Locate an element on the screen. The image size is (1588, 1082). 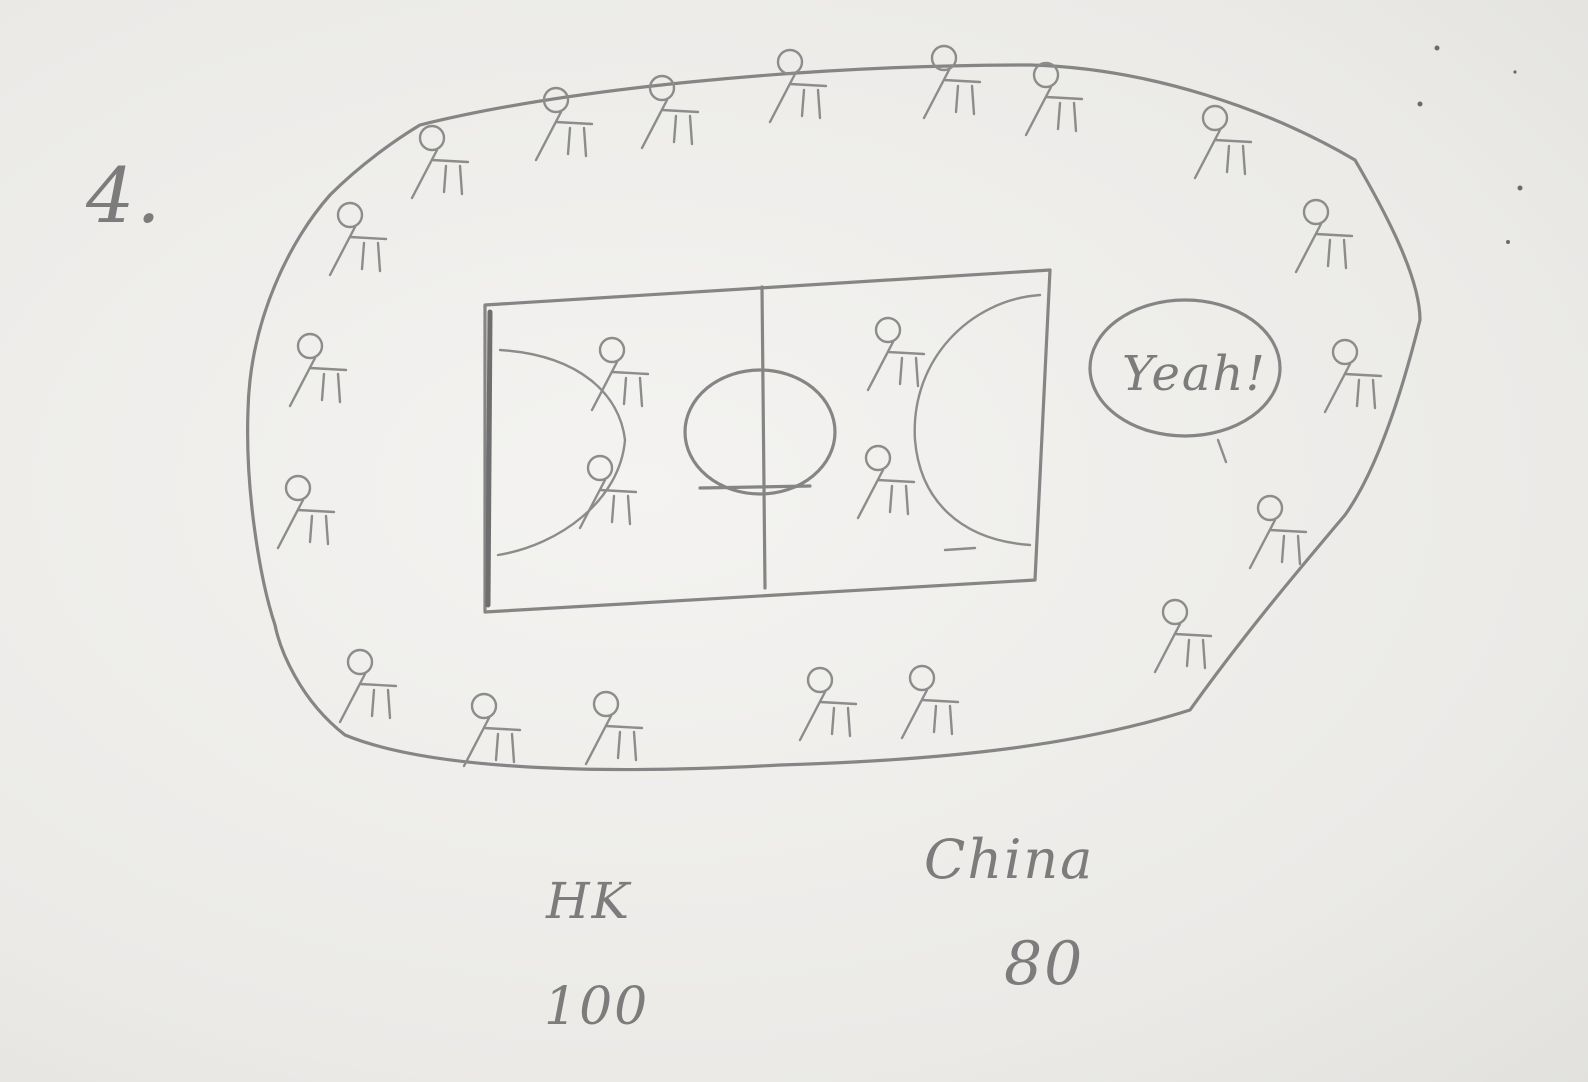
players is located at coordinates (752, 423).